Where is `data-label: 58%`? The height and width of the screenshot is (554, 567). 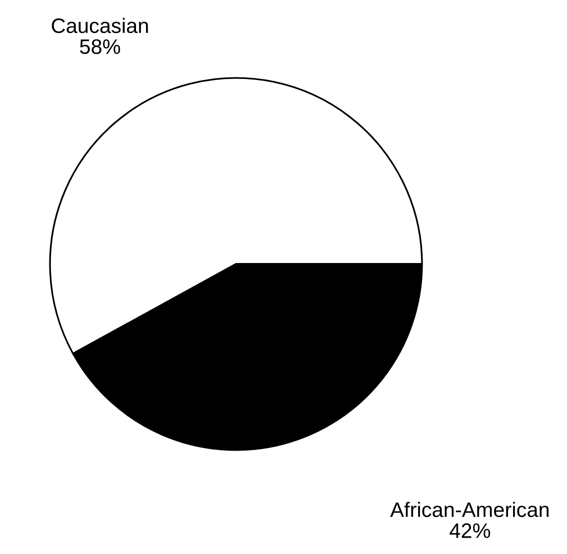 data-label: 58% is located at coordinates (100, 46).